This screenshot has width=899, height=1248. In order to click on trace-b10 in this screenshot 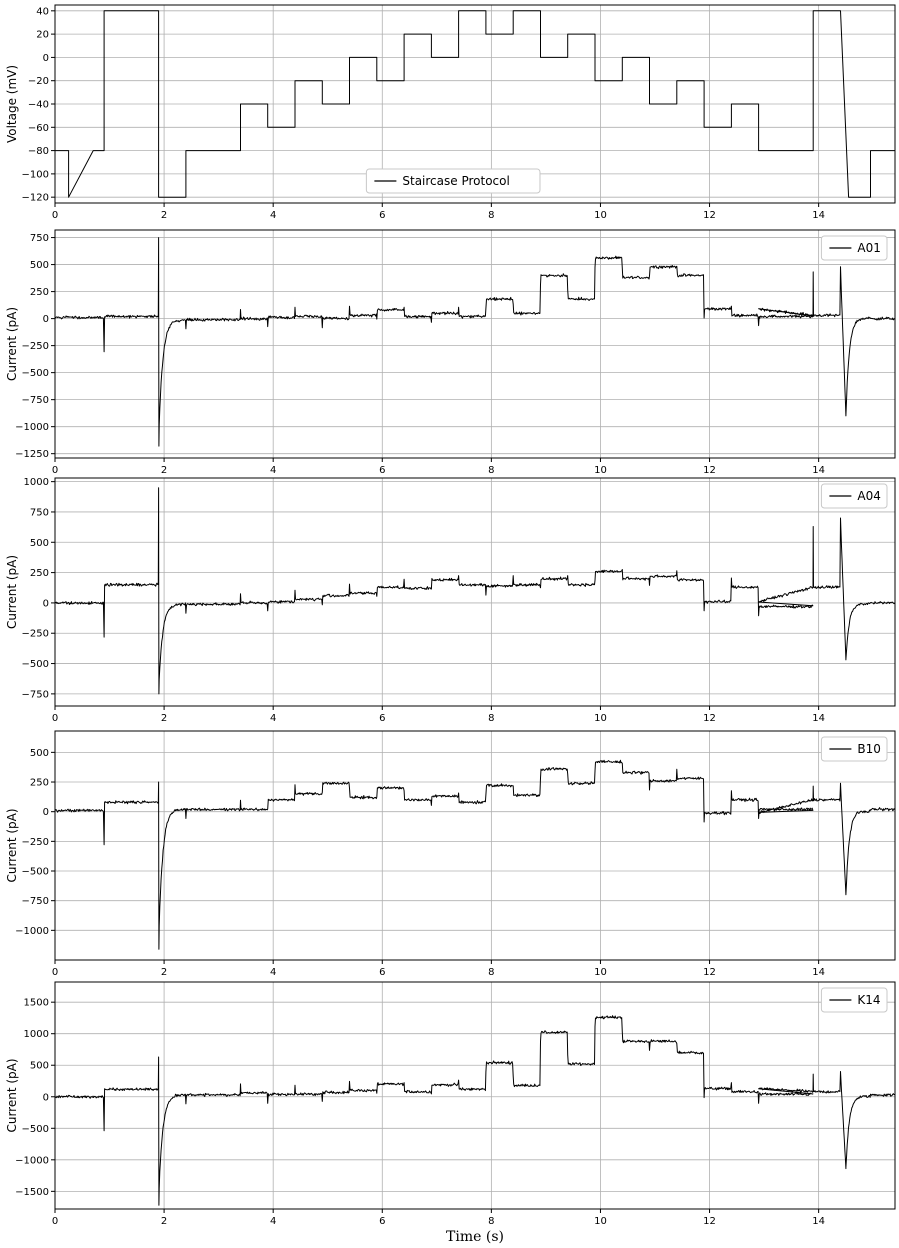, I will do `click(475, 854)`.